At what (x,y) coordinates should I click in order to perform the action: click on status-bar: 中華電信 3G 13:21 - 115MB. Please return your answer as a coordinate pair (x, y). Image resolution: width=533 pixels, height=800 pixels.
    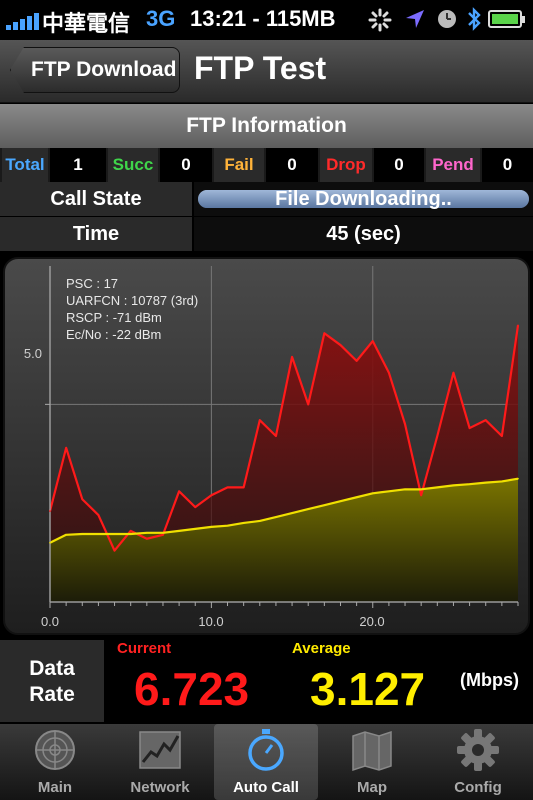
    Looking at the image, I should click on (266, 20).